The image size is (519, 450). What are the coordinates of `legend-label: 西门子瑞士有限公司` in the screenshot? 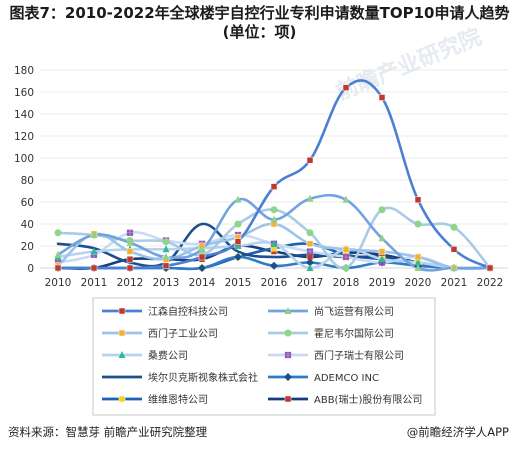 It's located at (359, 355).